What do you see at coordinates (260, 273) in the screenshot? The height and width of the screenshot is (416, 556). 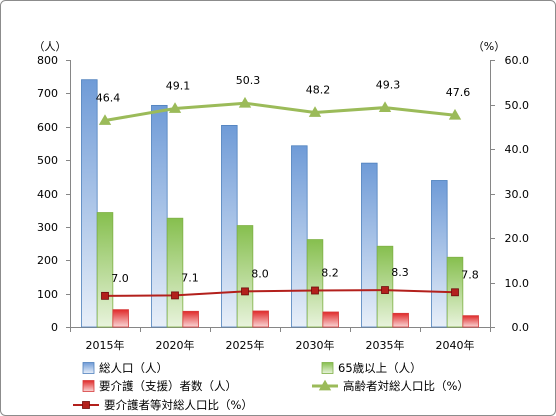 I see `data-label-care-ratio: 8.0` at bounding box center [260, 273].